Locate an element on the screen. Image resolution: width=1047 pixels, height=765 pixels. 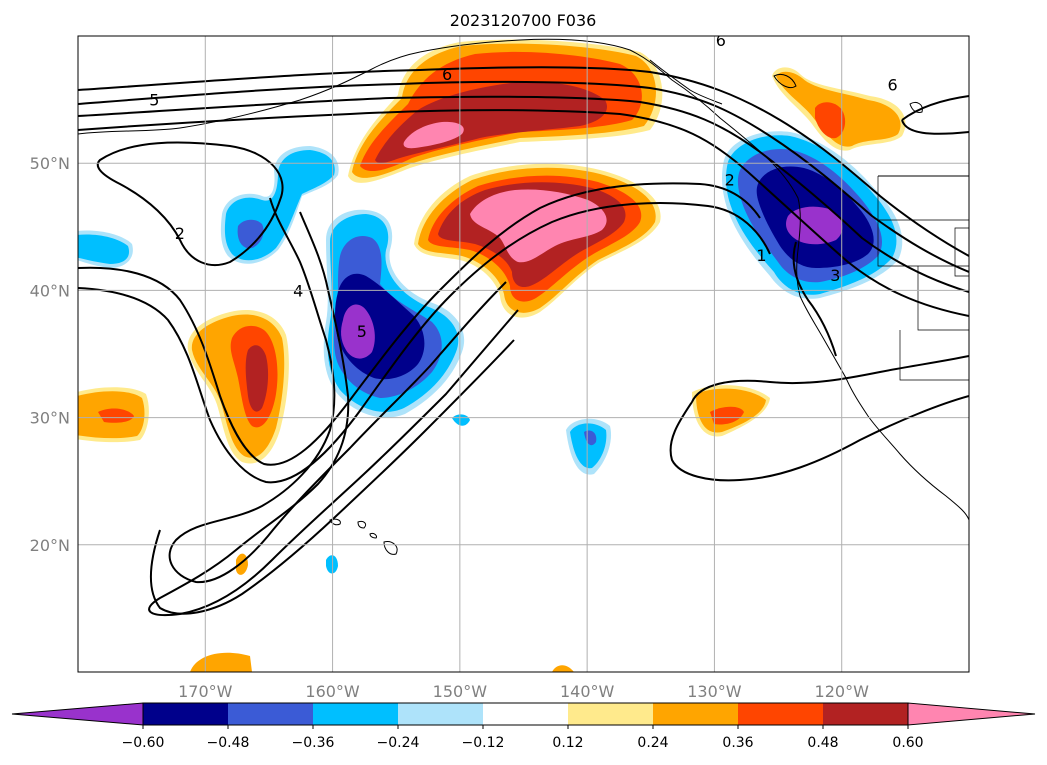
longitude-labels: 170°W 160°W 150°W 140°W 130°W 120°W is located at coordinates (523, 691).